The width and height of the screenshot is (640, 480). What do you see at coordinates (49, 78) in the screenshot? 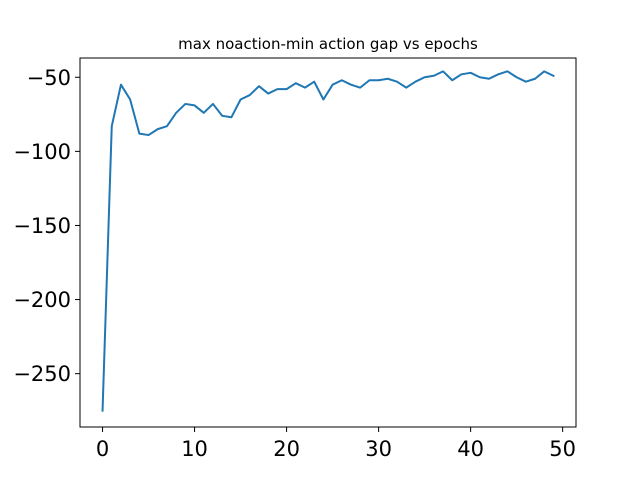
I see `y-tick-label: −50` at bounding box center [49, 78].